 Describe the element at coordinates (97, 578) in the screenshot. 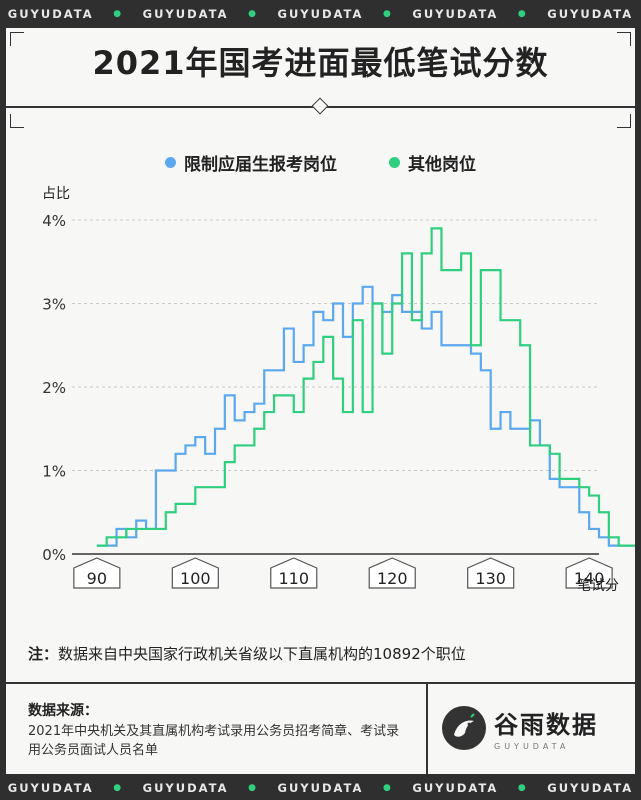

I see `x-tick-label: 90` at that location.